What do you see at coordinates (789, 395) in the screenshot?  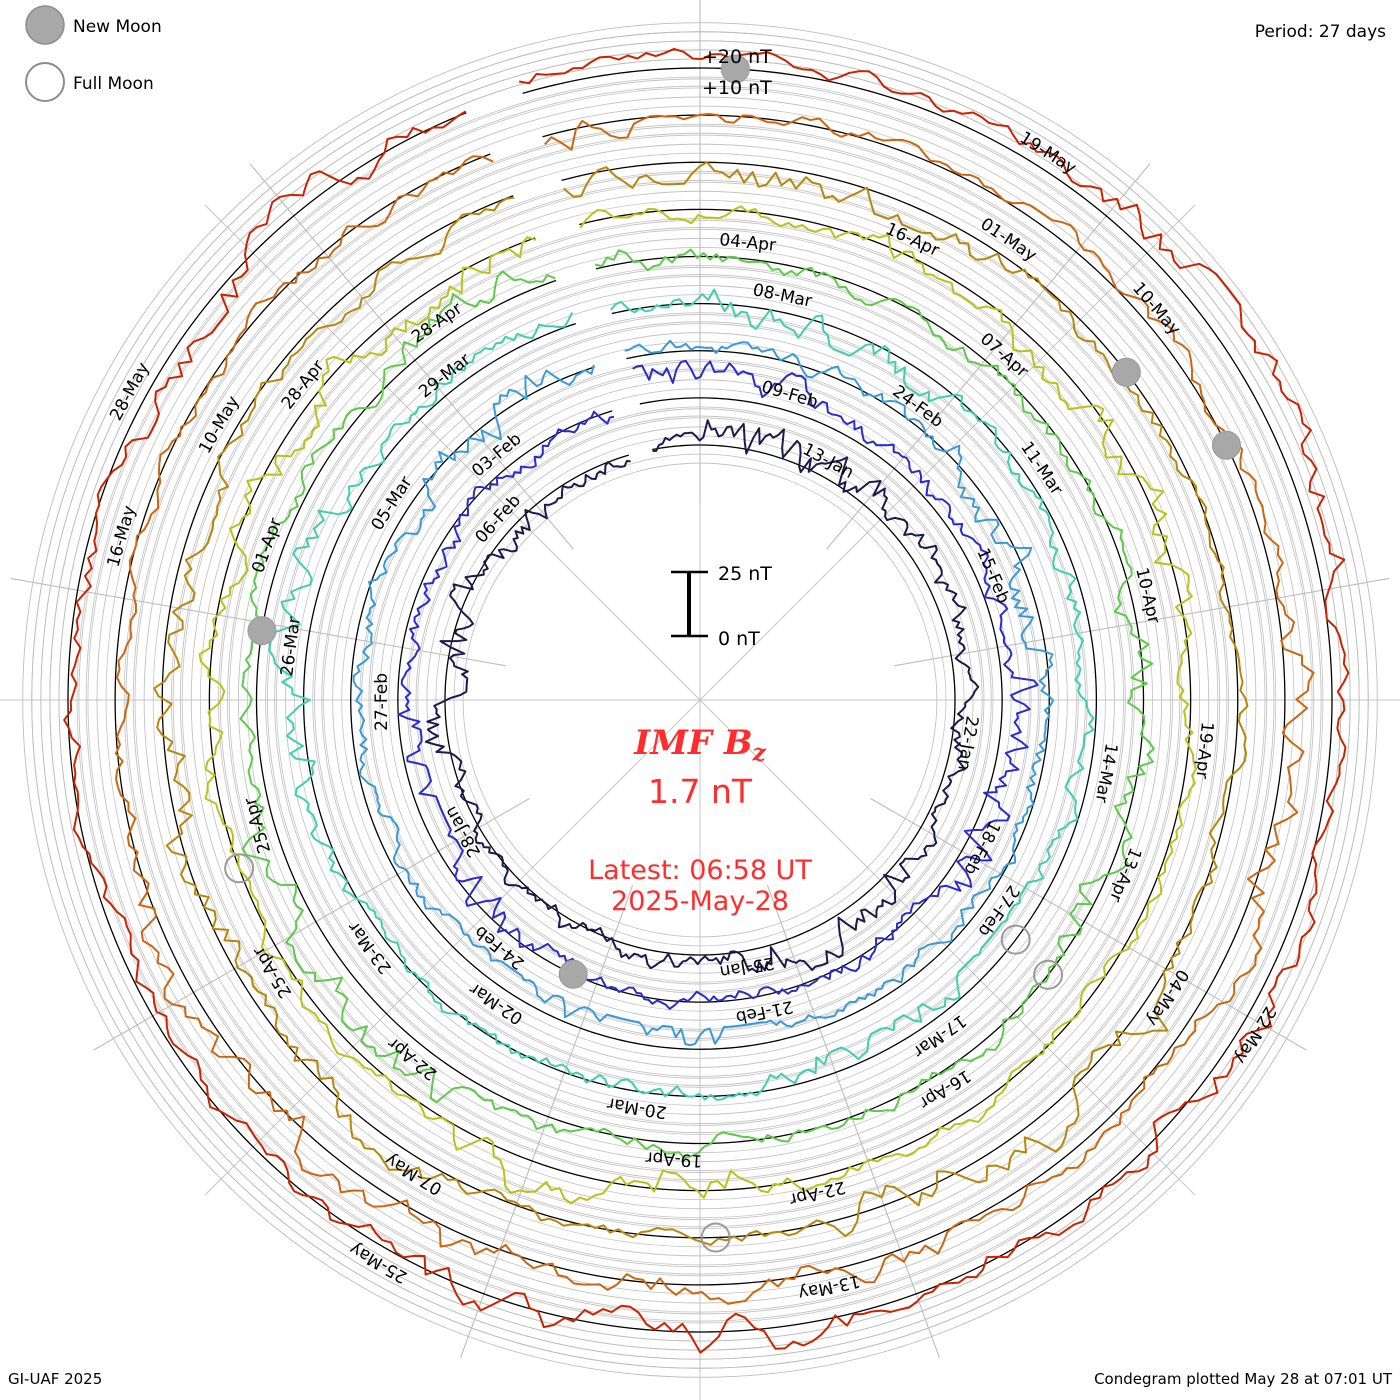 I see `date-label: 09-Feb` at bounding box center [789, 395].